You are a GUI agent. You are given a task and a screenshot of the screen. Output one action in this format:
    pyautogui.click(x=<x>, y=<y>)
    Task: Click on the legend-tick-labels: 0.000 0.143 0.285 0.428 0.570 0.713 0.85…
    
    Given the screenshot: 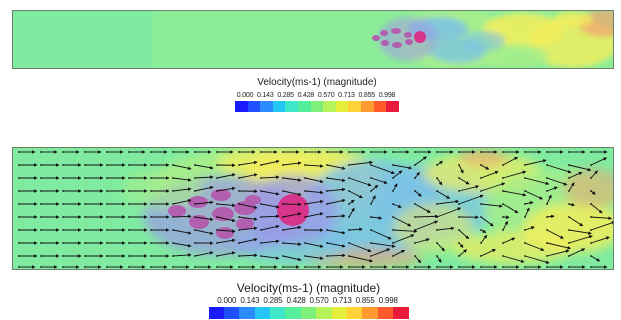 What is the action you would take?
    pyautogui.click(x=317, y=95)
    